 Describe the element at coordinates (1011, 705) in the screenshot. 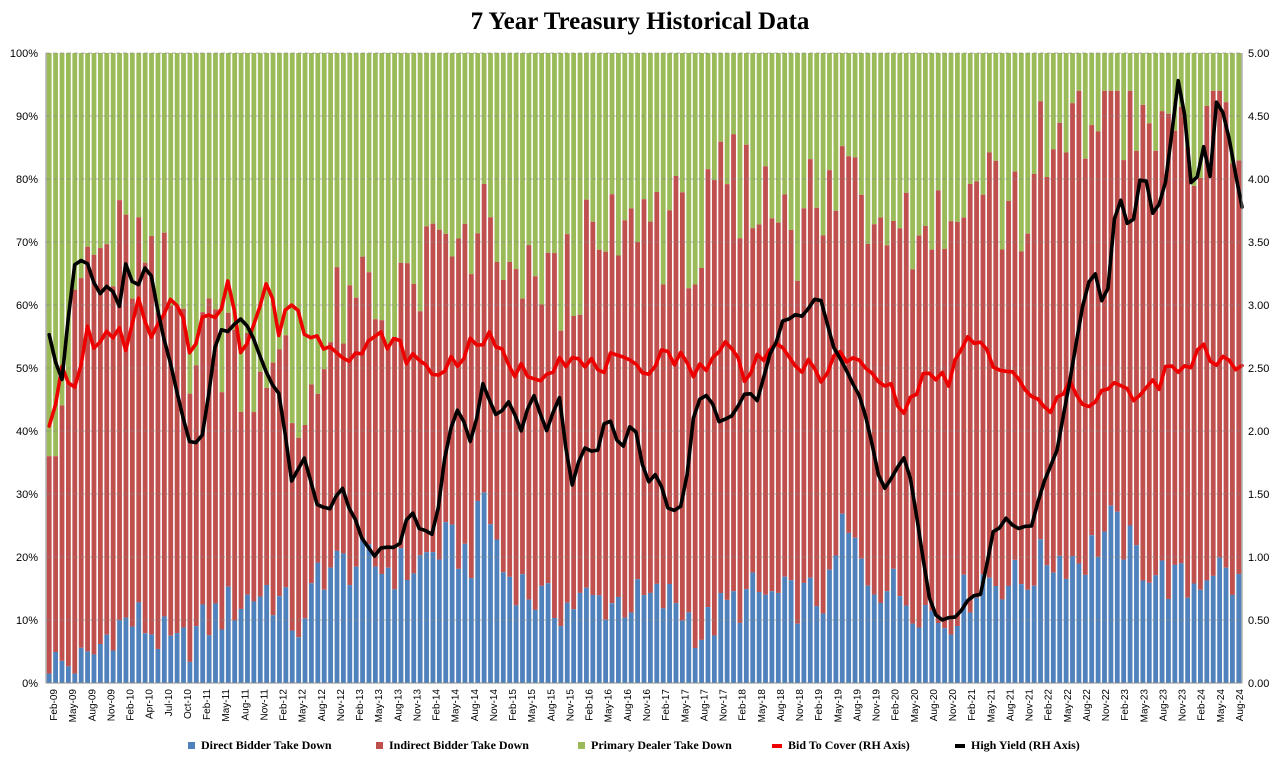

I see `x-tick-label: Aug-21` at that location.